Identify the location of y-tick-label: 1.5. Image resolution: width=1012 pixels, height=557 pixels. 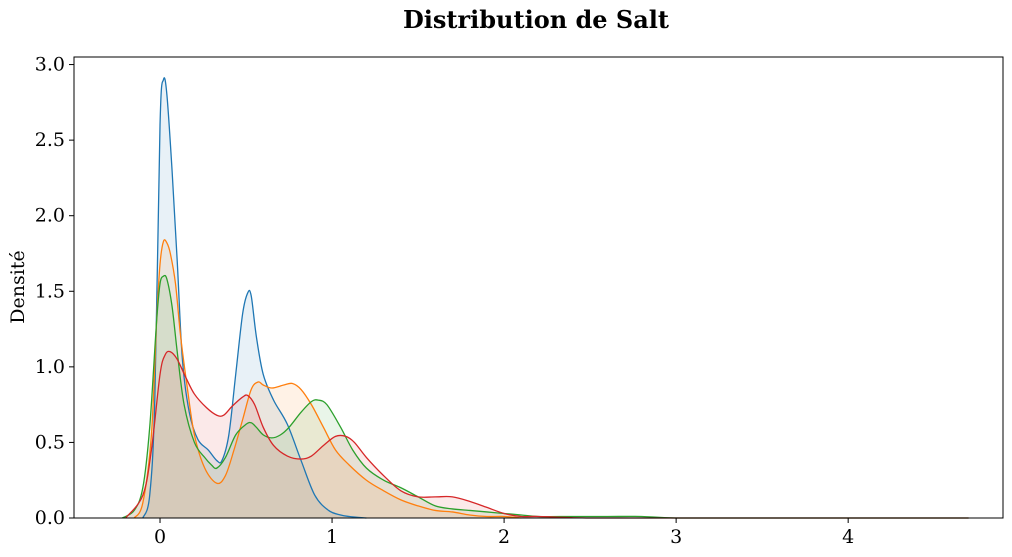
(50, 291).